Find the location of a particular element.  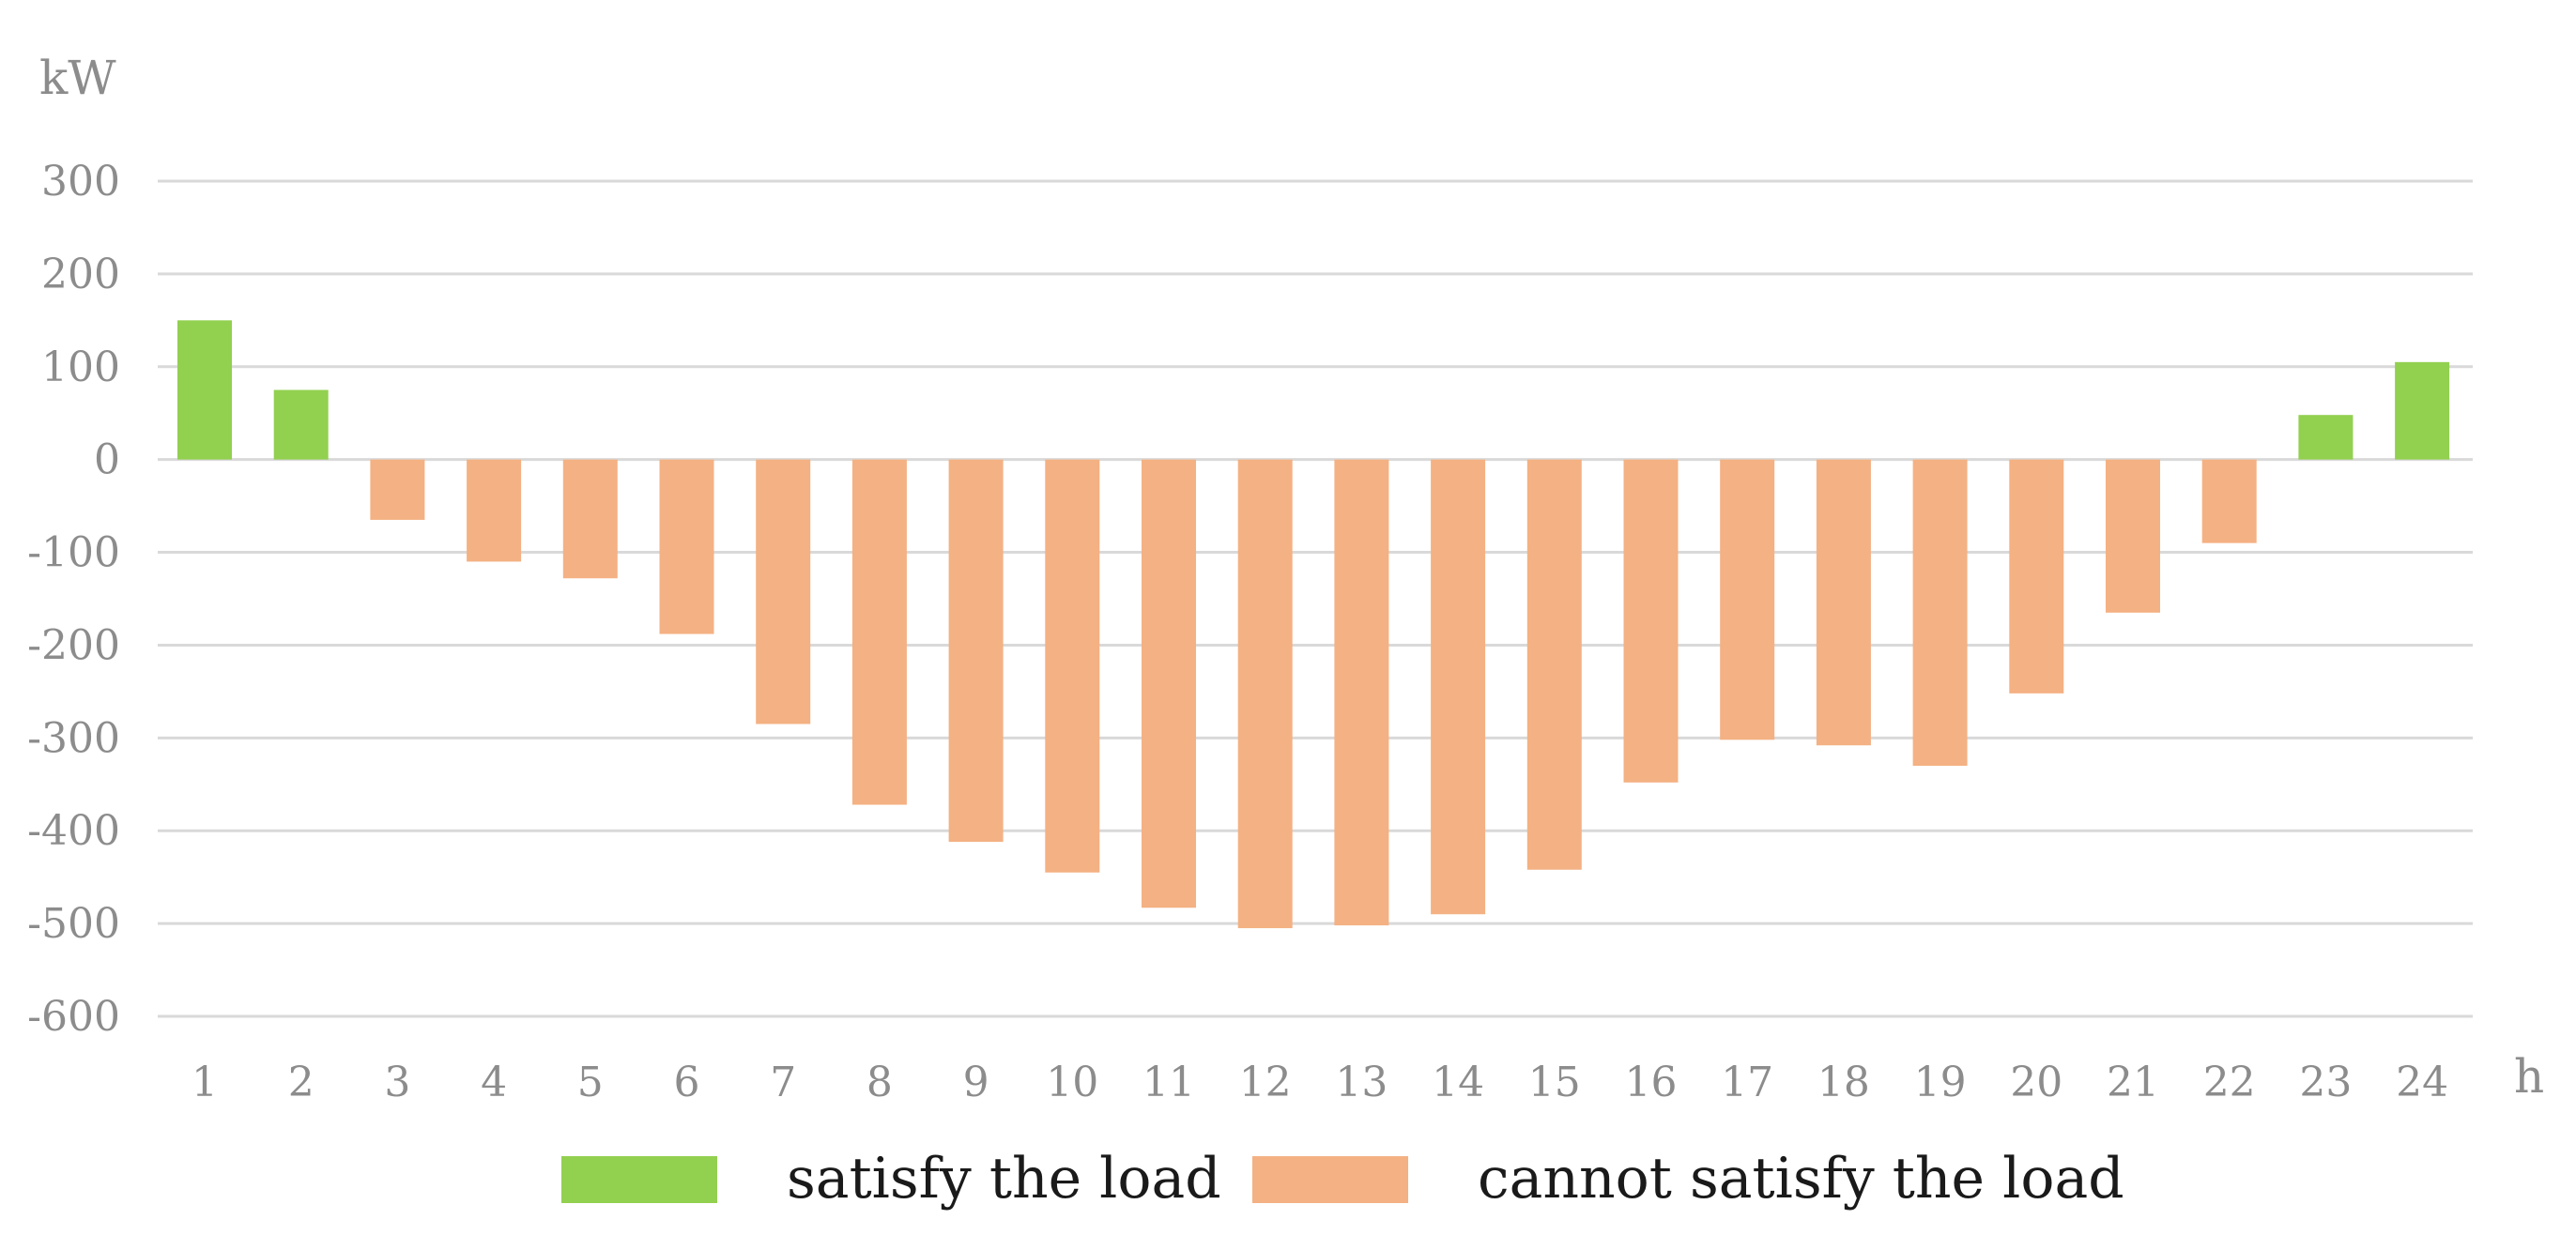

x-tick-label: 5 is located at coordinates (590, 1083).